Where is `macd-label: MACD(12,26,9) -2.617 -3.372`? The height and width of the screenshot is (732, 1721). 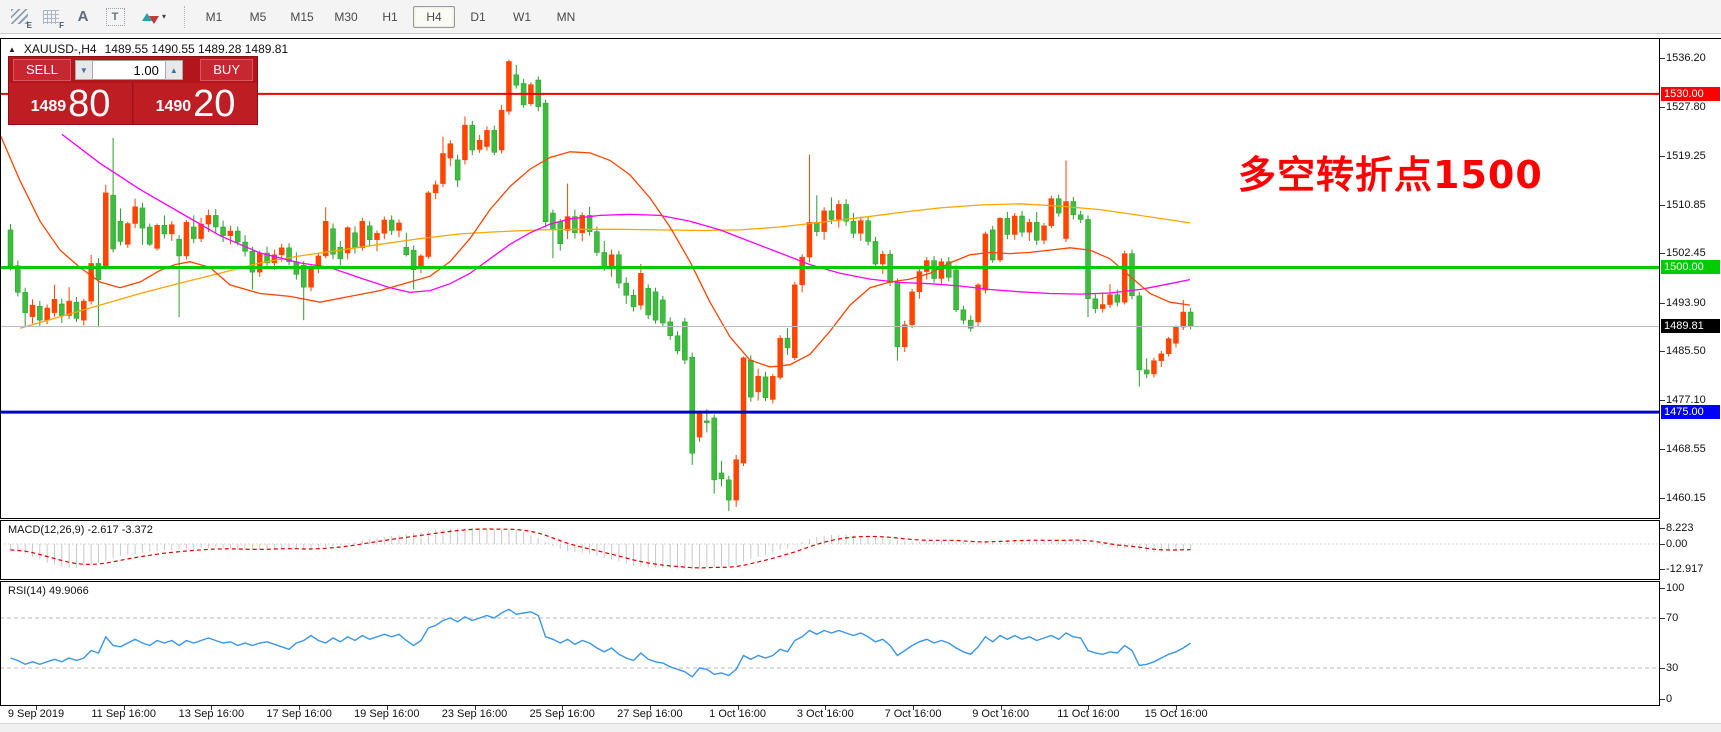
macd-label: MACD(12,26,9) -2.617 -3.372 is located at coordinates (80, 530).